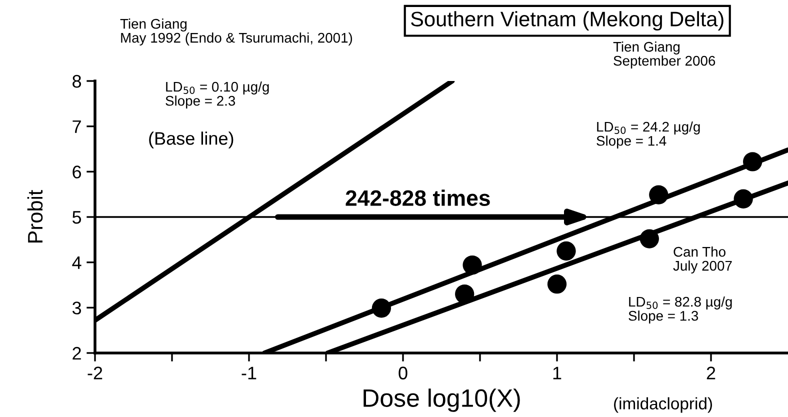  I want to click on text: Tien Giang May 1992 (Endo & Tsurumachi, 2001), so click(236, 32).